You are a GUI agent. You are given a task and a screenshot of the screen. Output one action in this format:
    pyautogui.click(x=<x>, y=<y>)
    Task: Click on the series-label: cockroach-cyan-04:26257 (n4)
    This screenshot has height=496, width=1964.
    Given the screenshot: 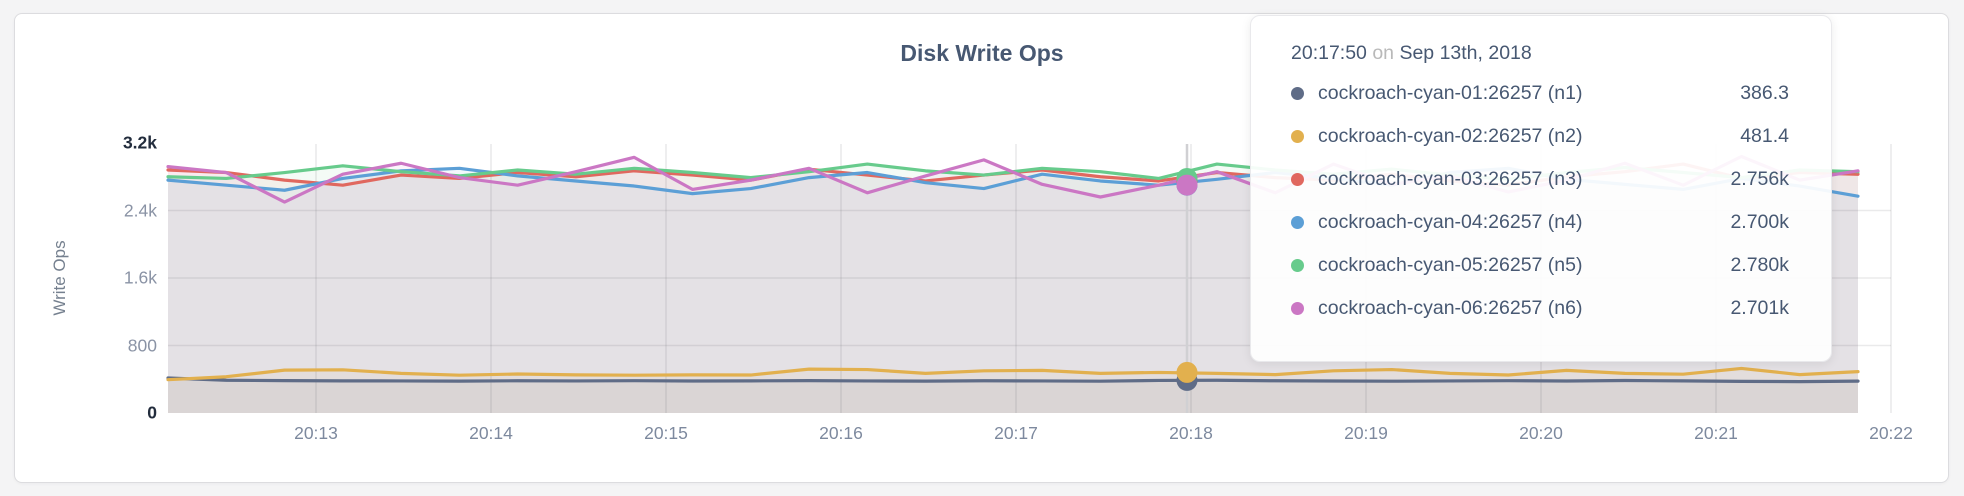 What is the action you would take?
    pyautogui.click(x=1450, y=222)
    